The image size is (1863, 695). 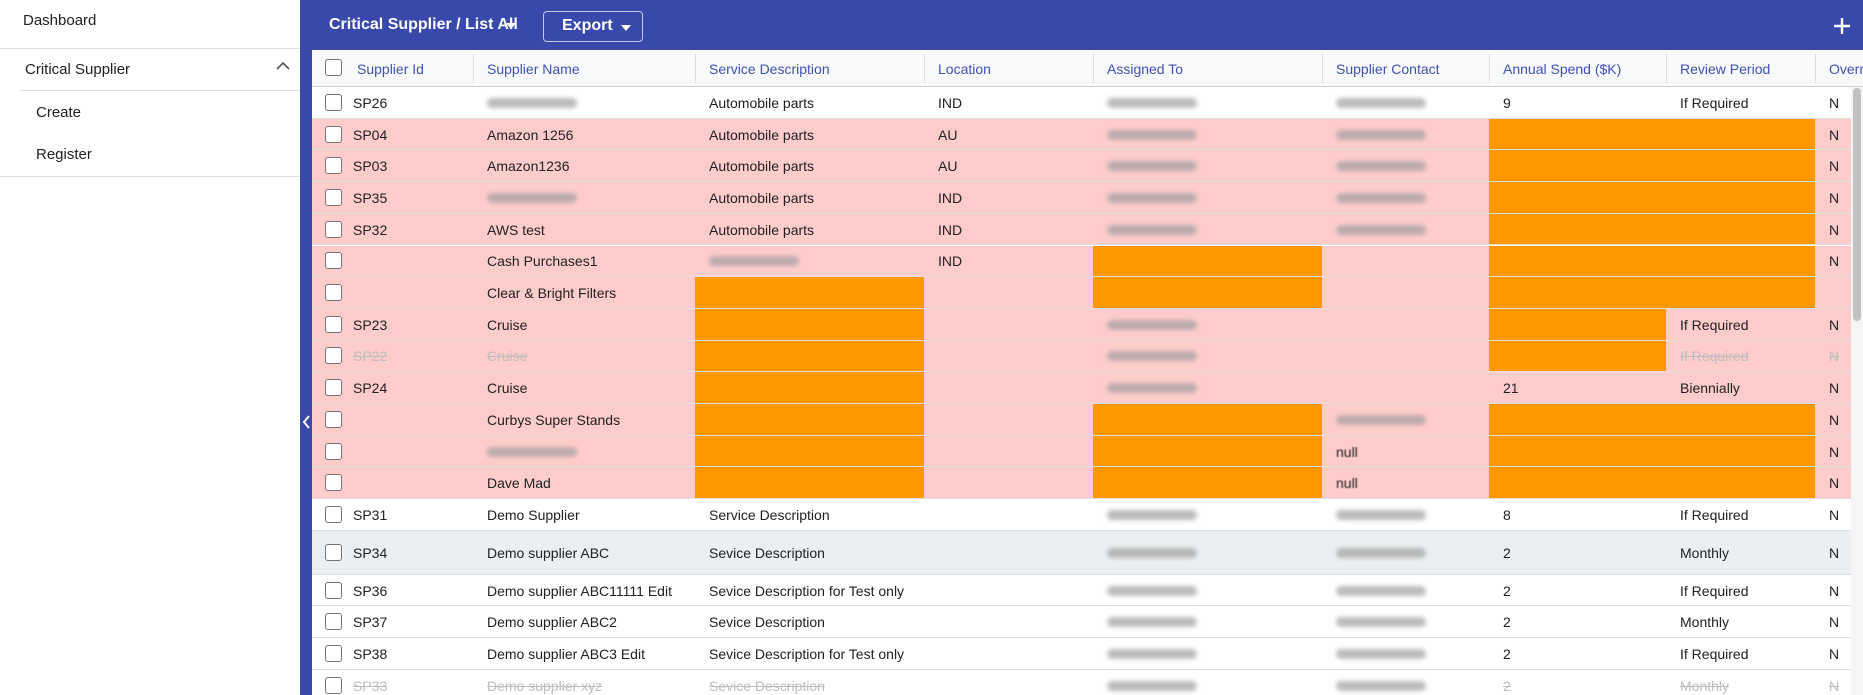 What do you see at coordinates (533, 69) in the screenshot?
I see `column-header: Supplier Name` at bounding box center [533, 69].